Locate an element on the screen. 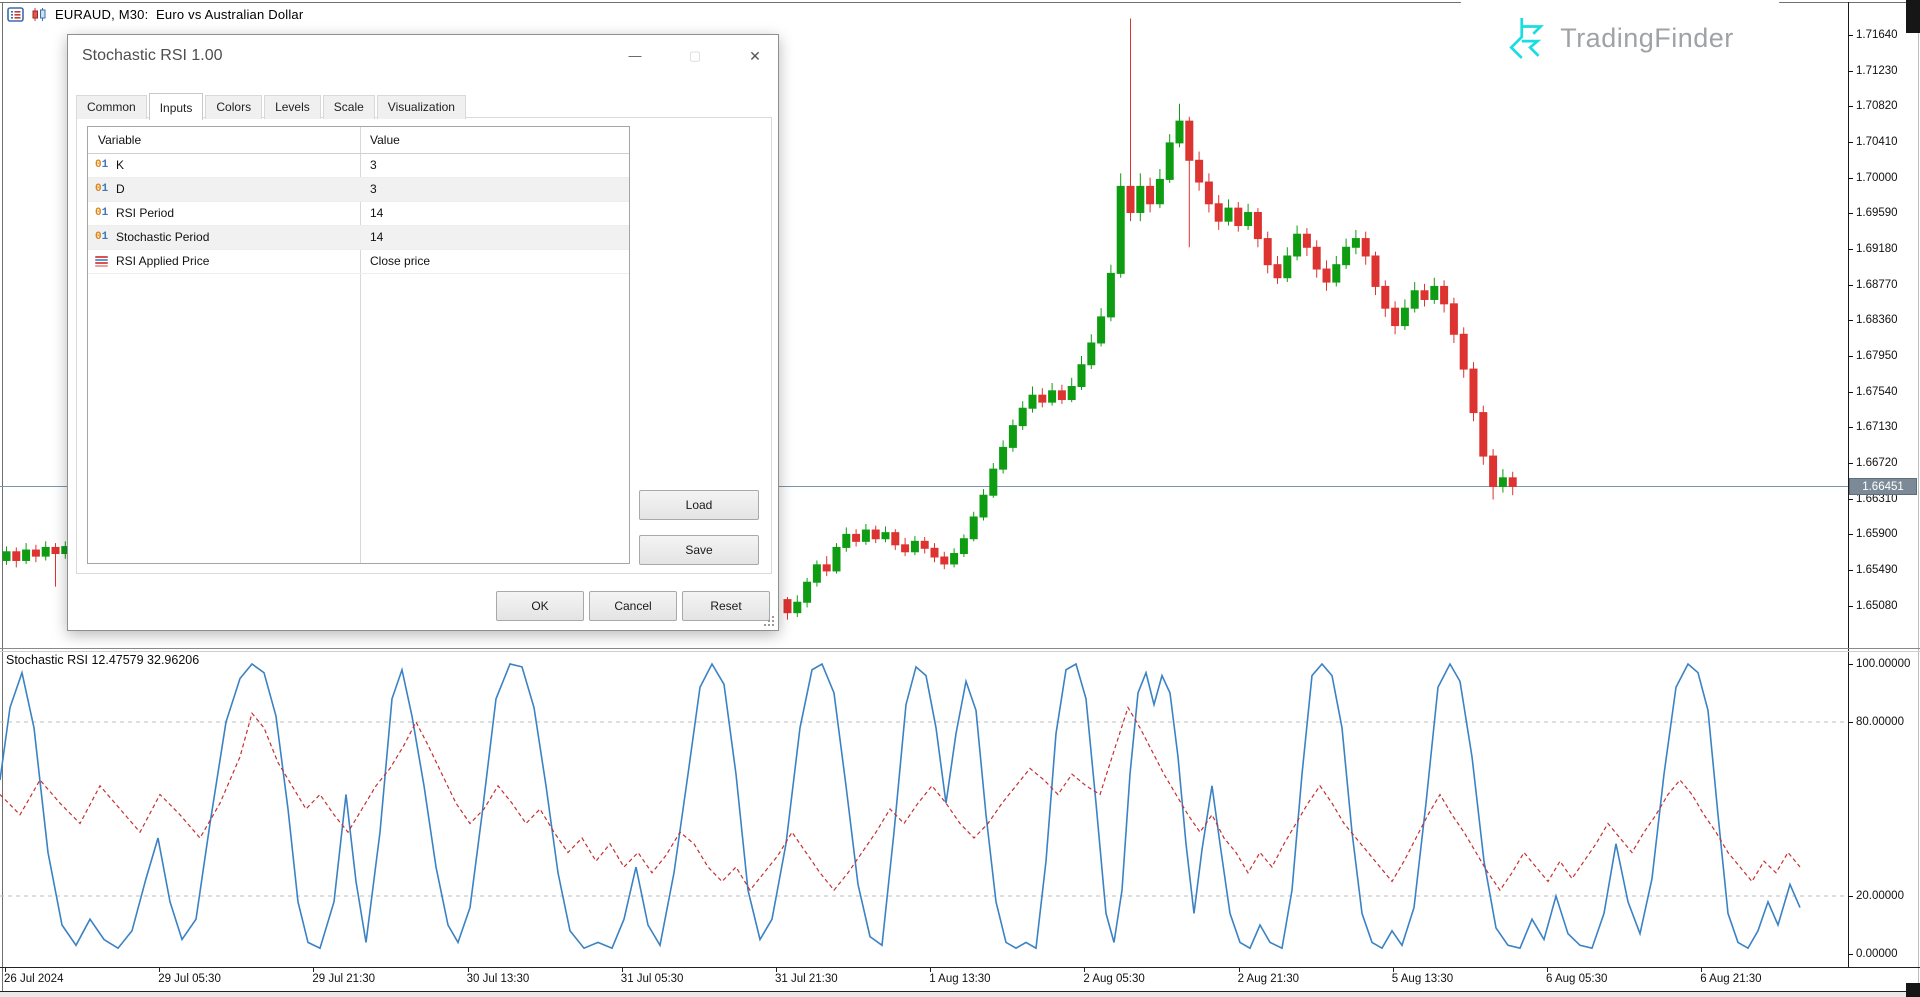  indicator-axis-label: 80.00000 is located at coordinates (1880, 722).